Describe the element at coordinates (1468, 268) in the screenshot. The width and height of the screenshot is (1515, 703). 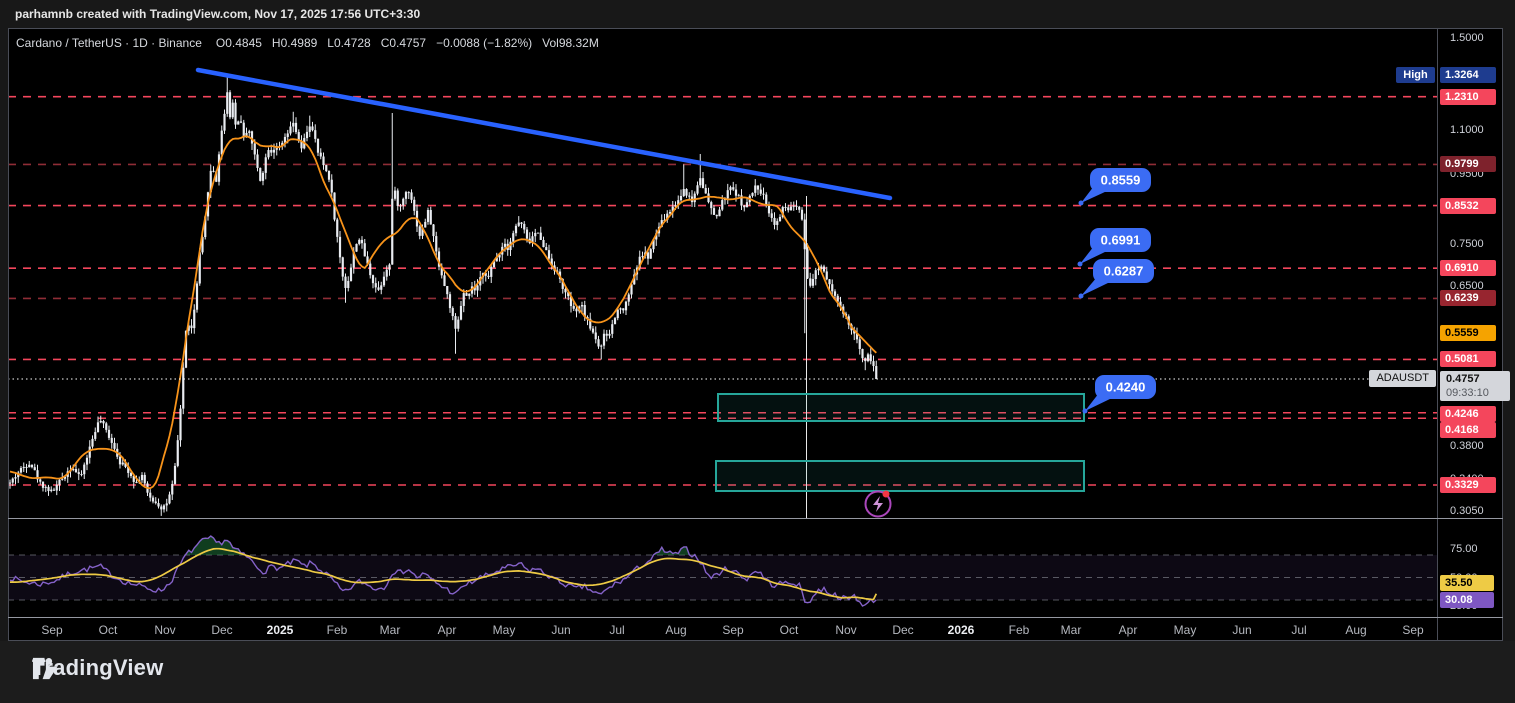
I see `price-level-badge: 0.6910` at that location.